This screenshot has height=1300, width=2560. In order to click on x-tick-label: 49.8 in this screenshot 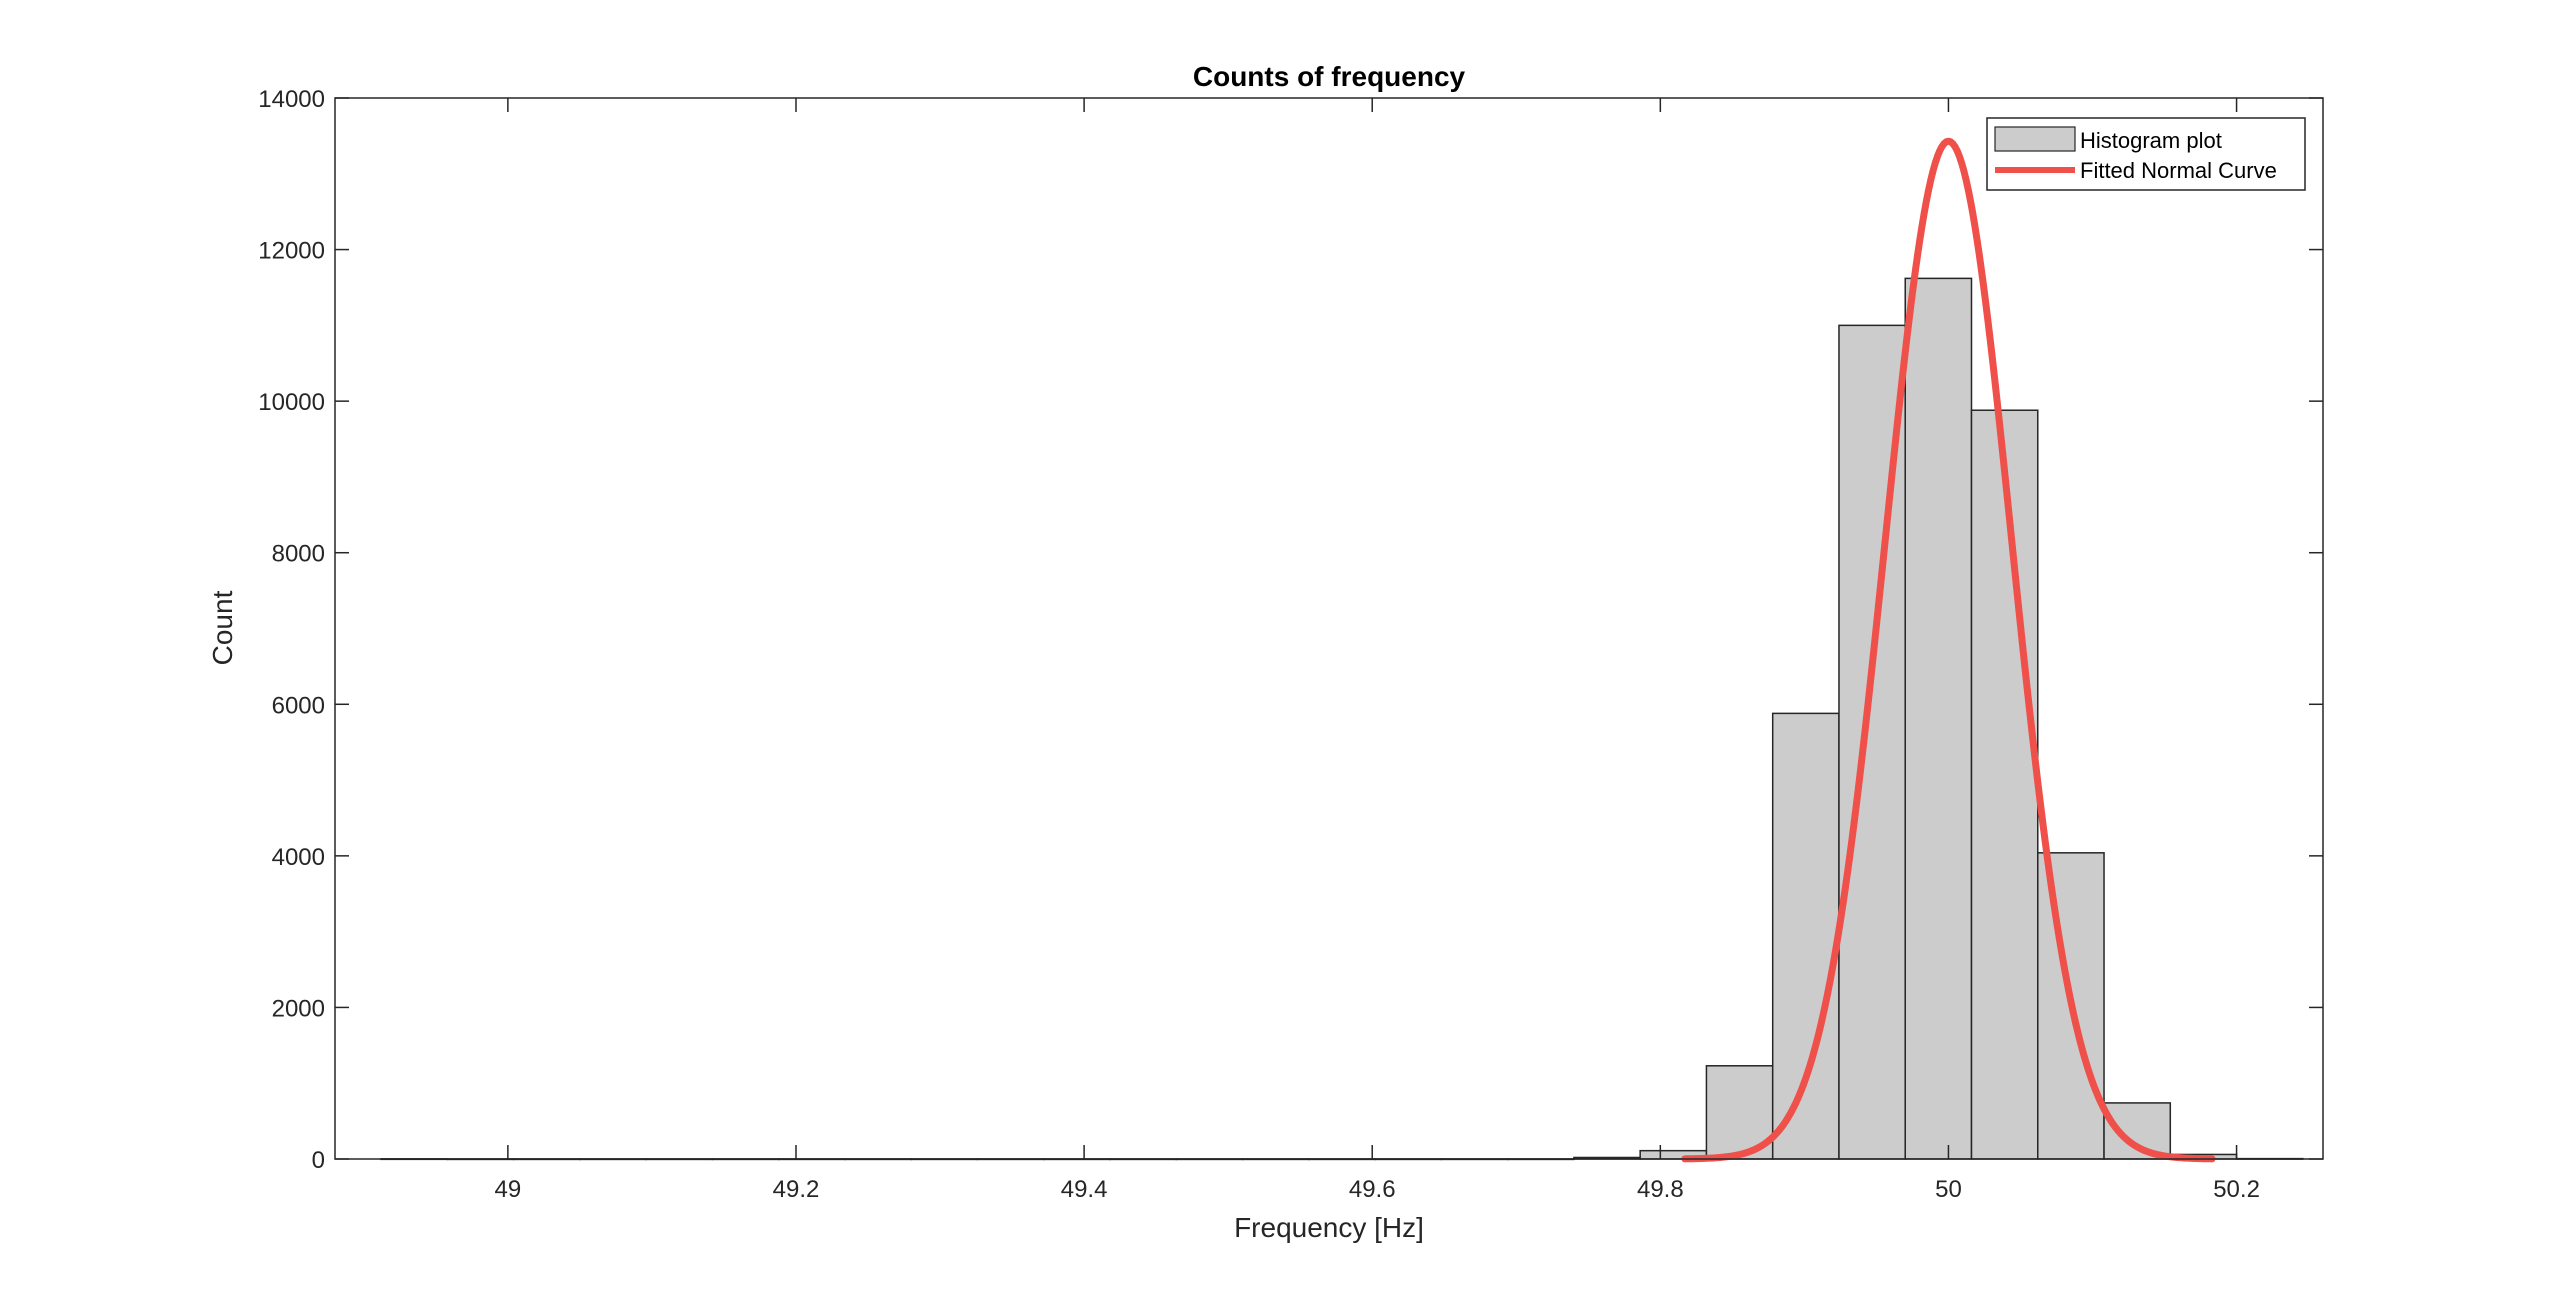, I will do `click(1660, 1189)`.